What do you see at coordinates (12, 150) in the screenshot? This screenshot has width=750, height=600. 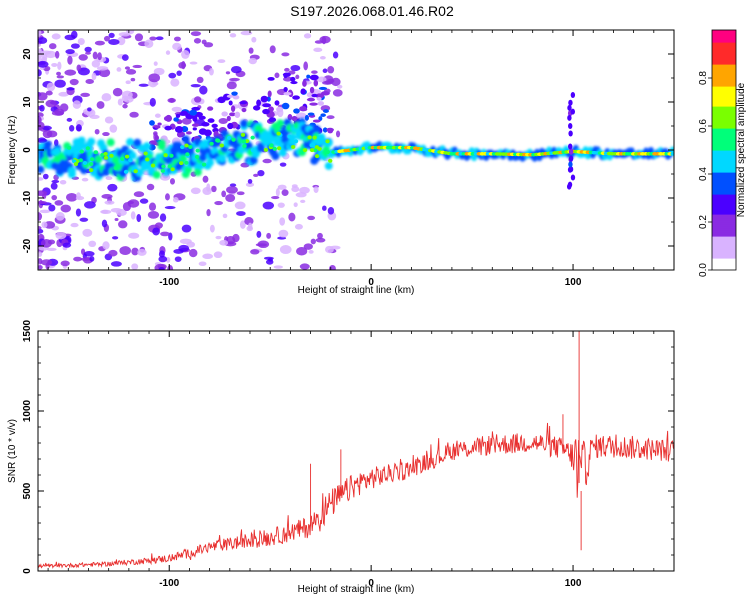 I see `spectrogram-y-axis-label: Frequency (Hz)` at bounding box center [12, 150].